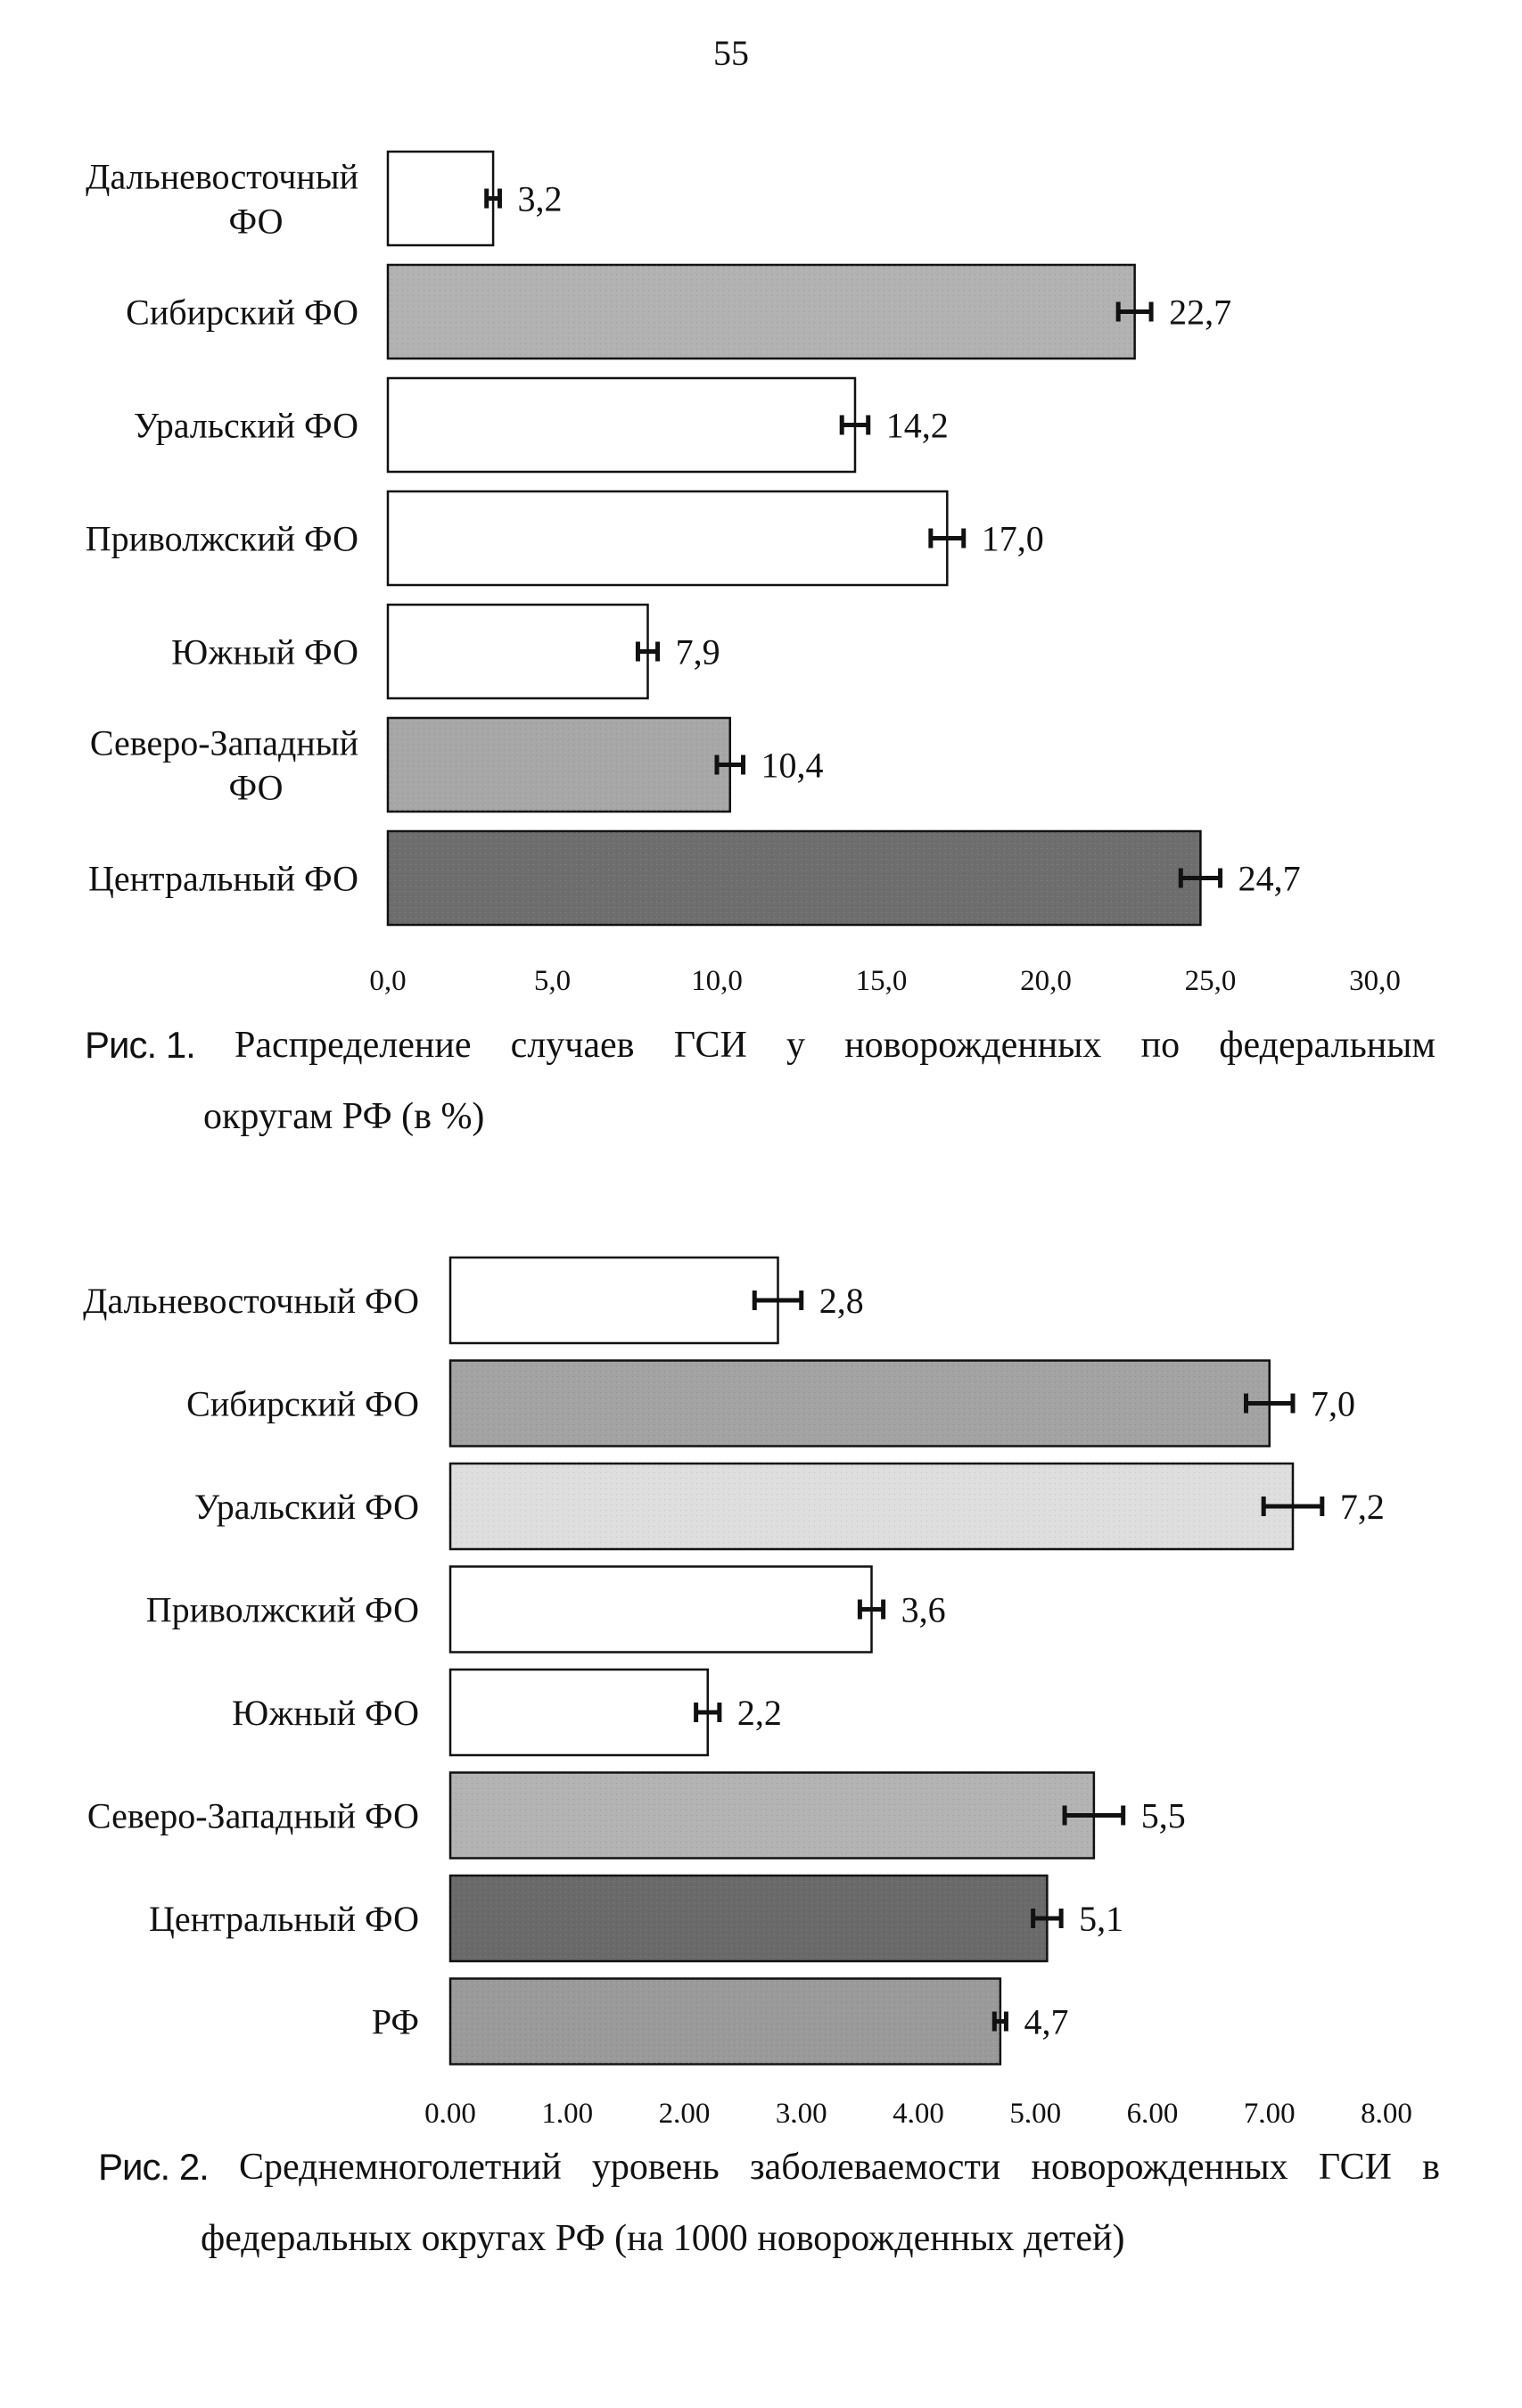 Image resolution: width=1522 pixels, height=2408 pixels. I want to click on caption-word: в, so click(1431, 2167).